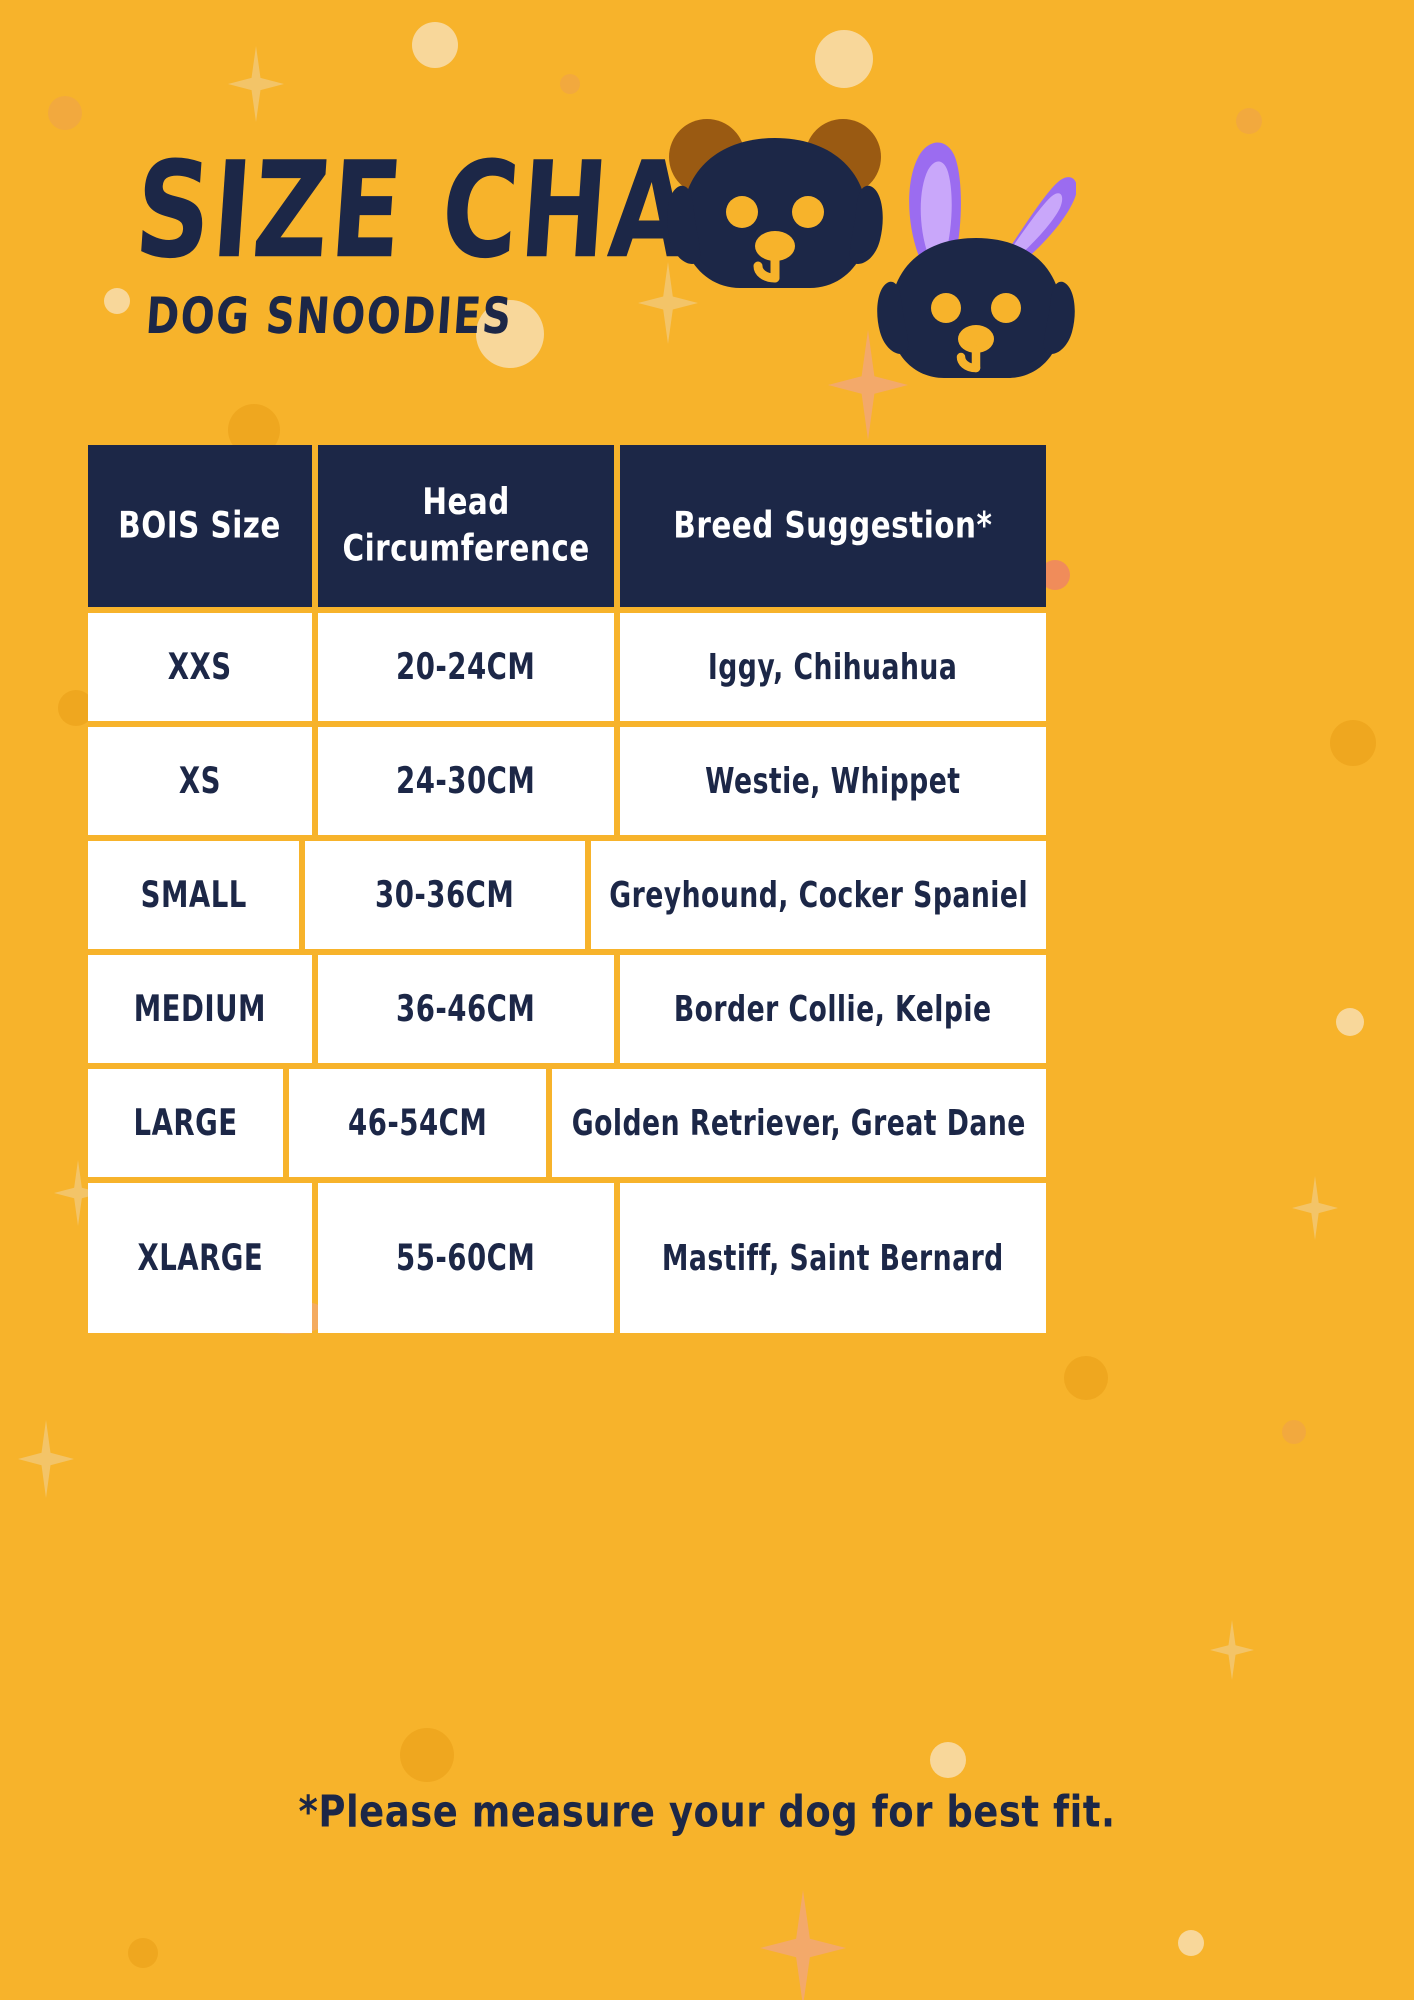  What do you see at coordinates (466, 502) in the screenshot?
I see `column-header-line1: Head` at bounding box center [466, 502].